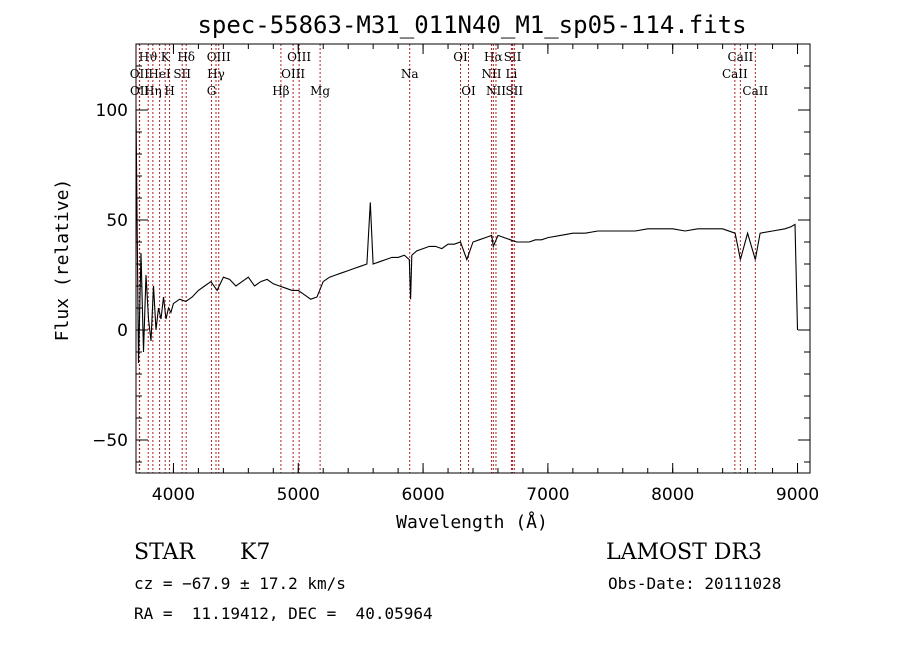 The height and width of the screenshot is (649, 900). What do you see at coordinates (672, 495) in the screenshot?
I see `x-tick-label: 8000` at bounding box center [672, 495].